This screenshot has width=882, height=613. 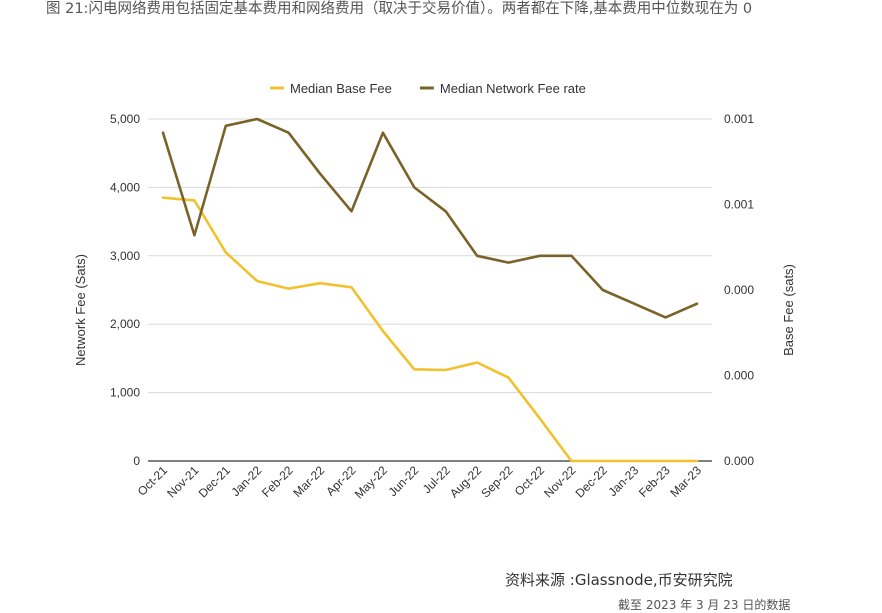 What do you see at coordinates (247, 481) in the screenshot?
I see `x-tick-label: Jan-22` at bounding box center [247, 481].